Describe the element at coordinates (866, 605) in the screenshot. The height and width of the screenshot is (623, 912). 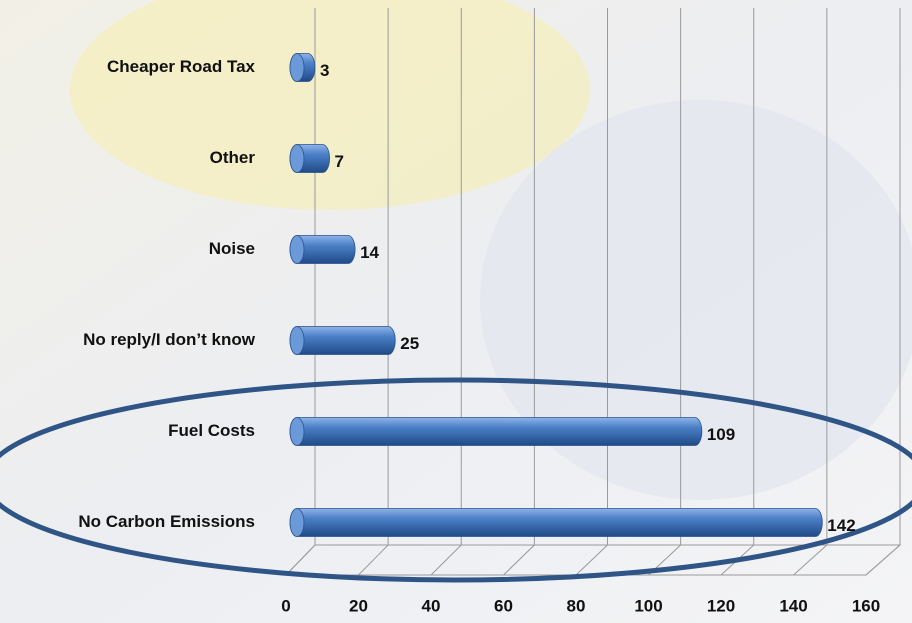
I see `x-tick-label: 160` at that location.